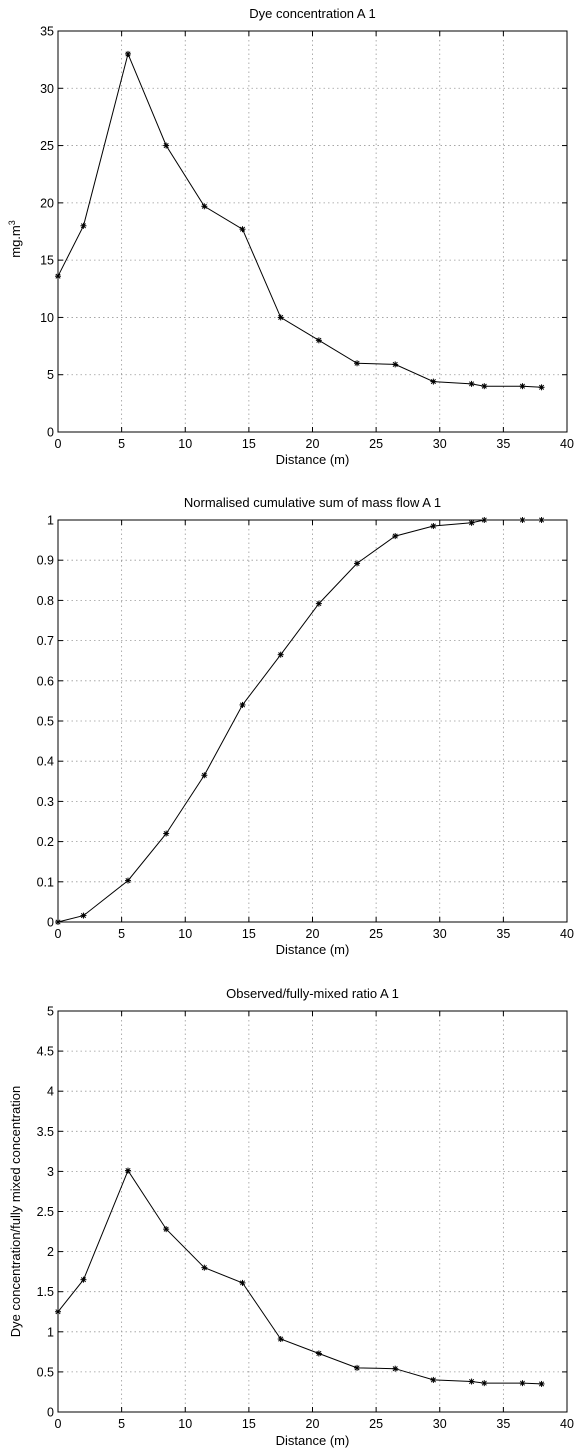 Image resolution: width=577 pixels, height=1454 pixels. Describe the element at coordinates (312, 993) in the screenshot. I see `chart-title: Observed/fully-mixed ratio A 1` at that location.